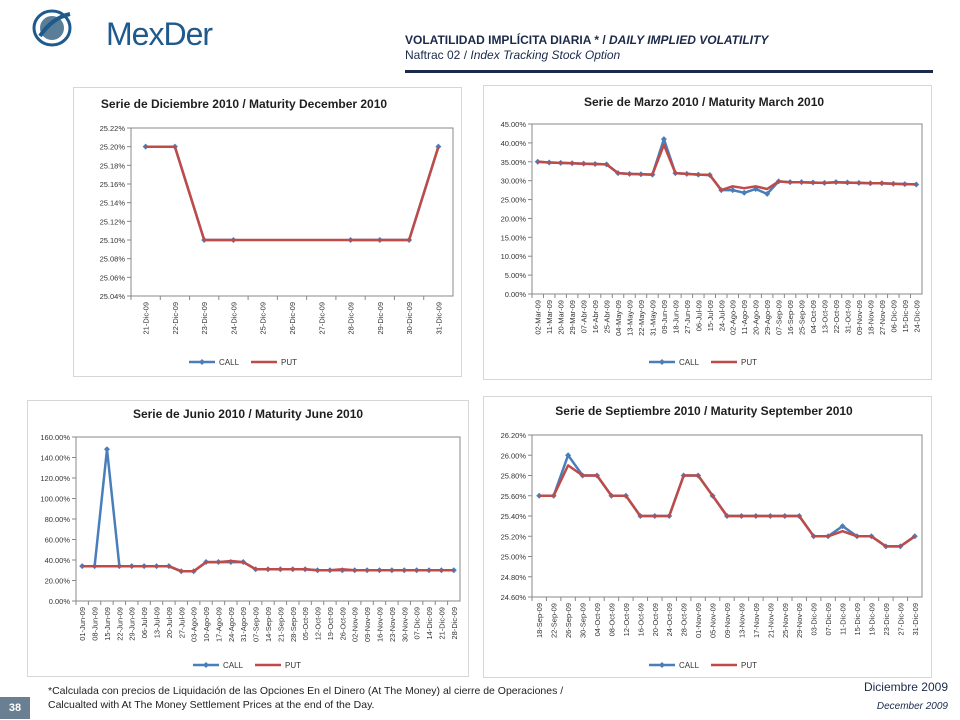 The height and width of the screenshot is (720, 960). I want to click on x-tick-label: 20-Oct-09, so click(655, 619).